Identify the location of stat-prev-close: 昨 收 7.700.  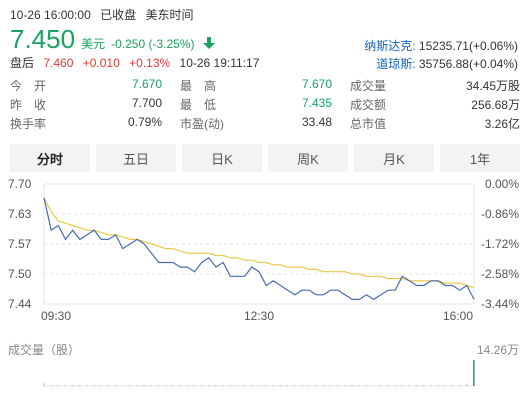
(95, 104).